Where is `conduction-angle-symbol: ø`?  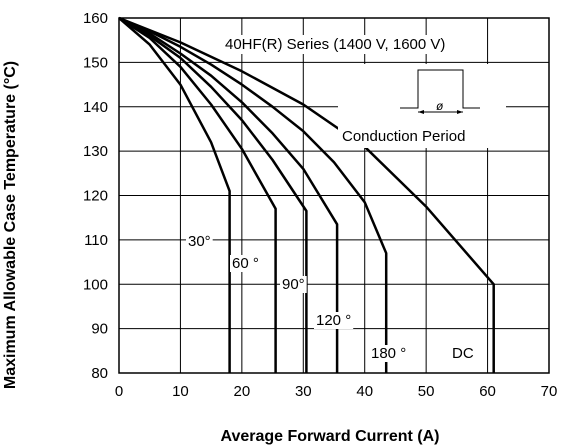
conduction-angle-symbol: ø is located at coordinates (440, 106).